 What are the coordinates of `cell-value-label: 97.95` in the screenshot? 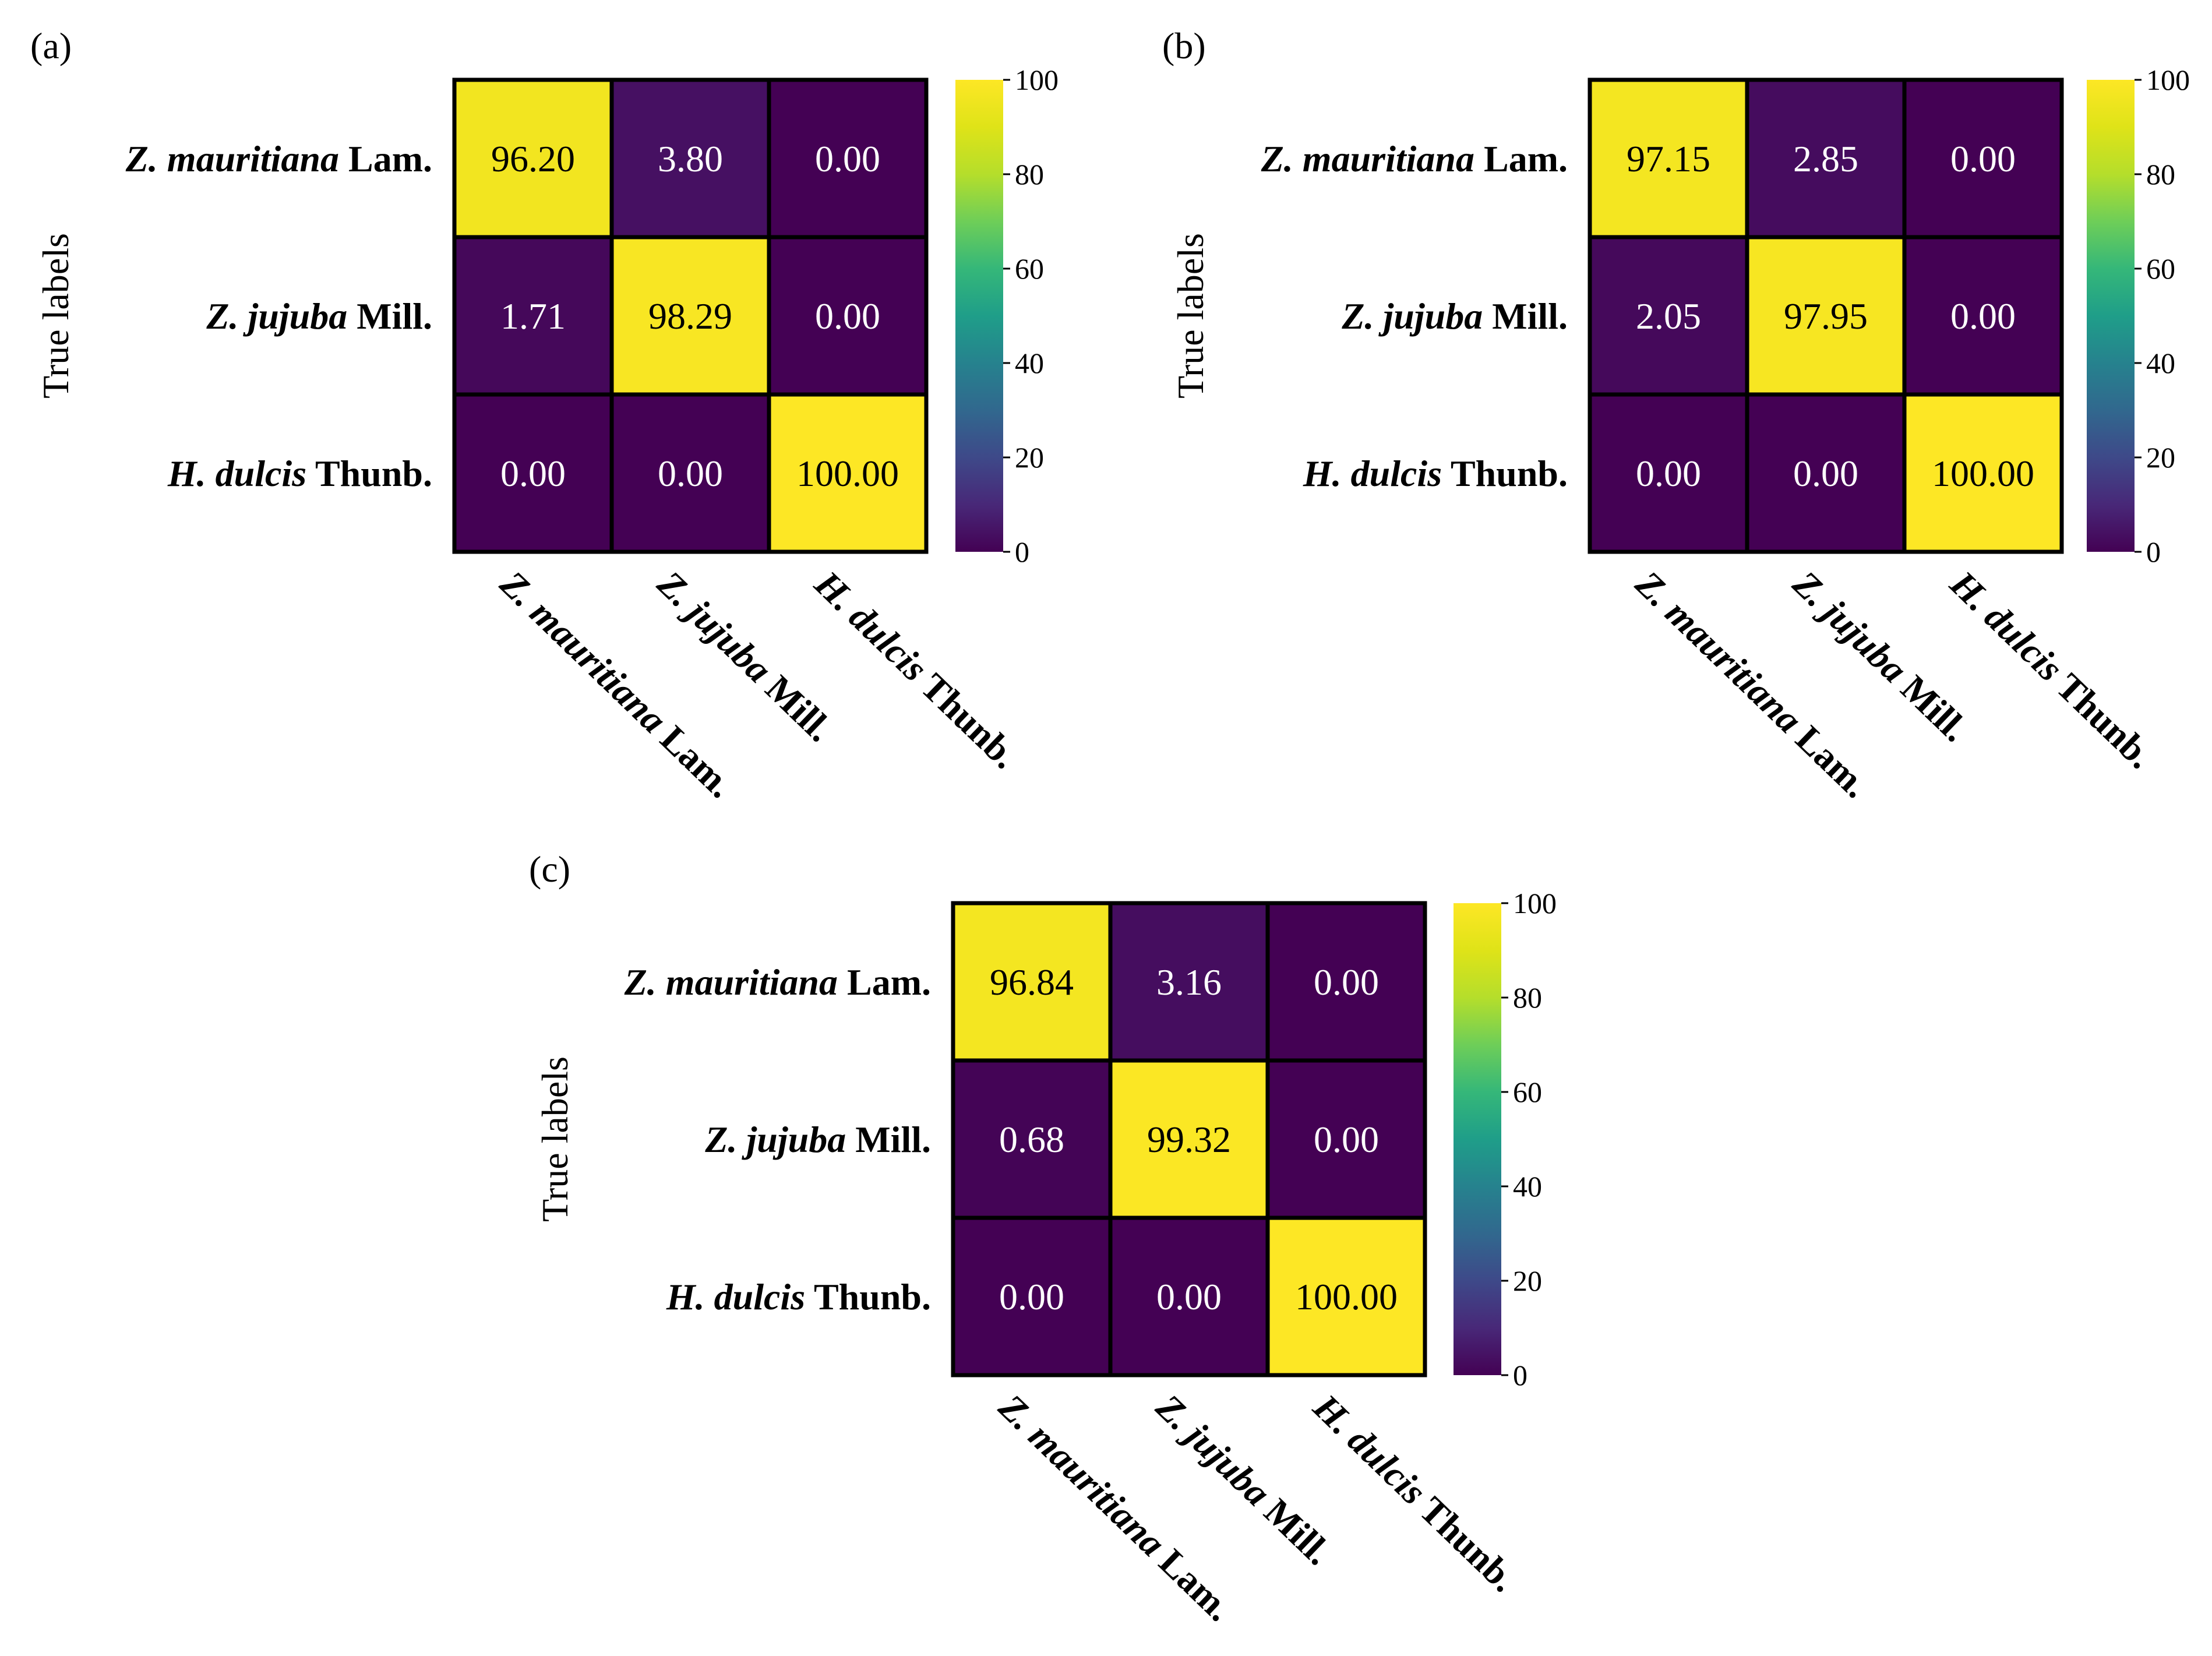 It's located at (1826, 316).